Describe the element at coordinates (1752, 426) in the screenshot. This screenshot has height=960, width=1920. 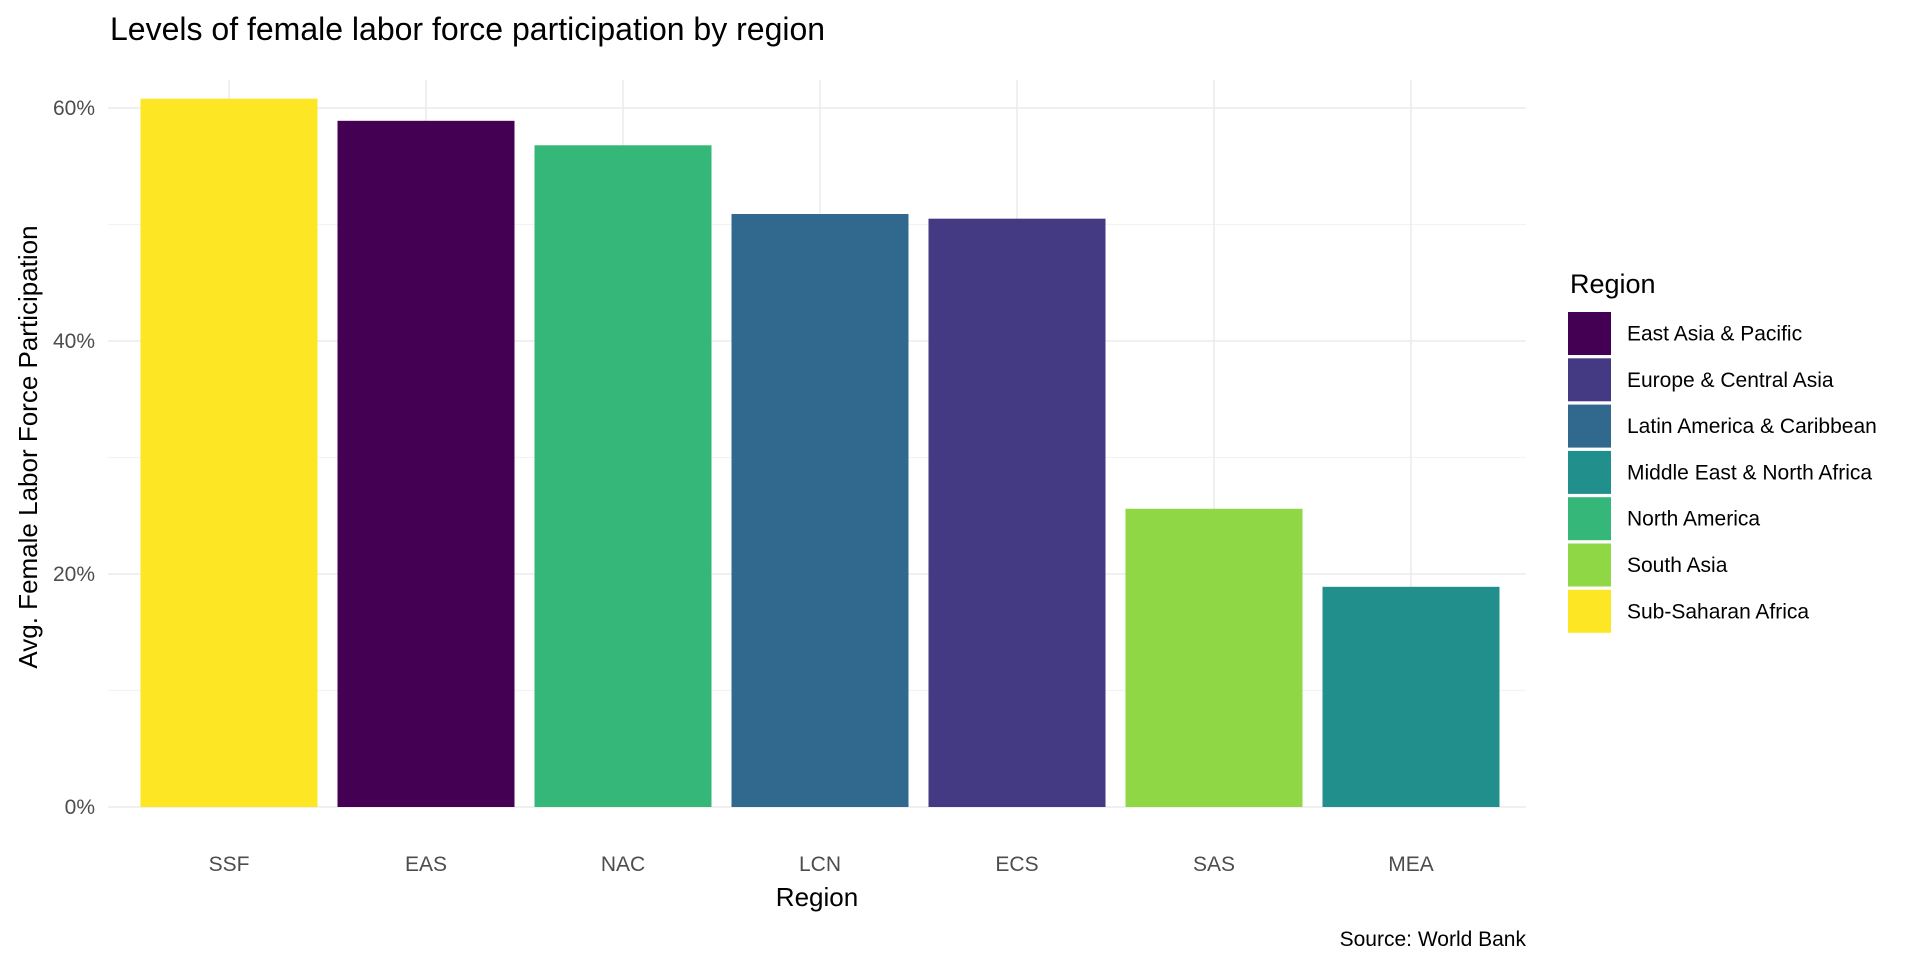
I see `legend-label: Latin America & Caribbean` at that location.